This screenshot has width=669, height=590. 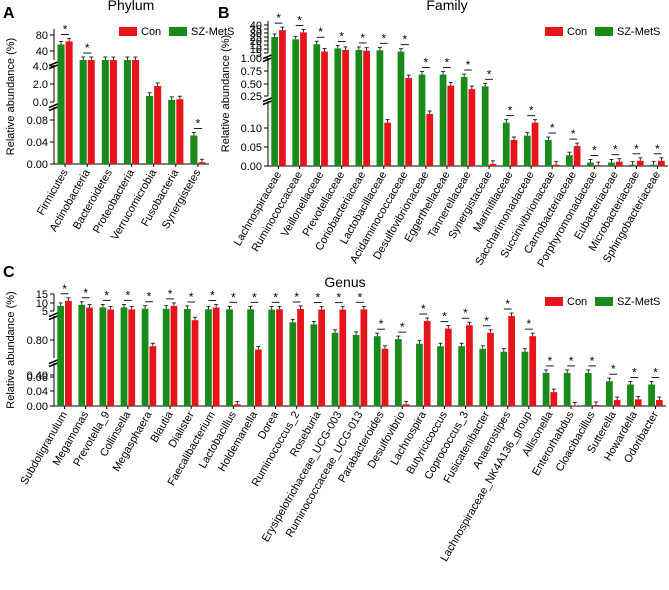 What do you see at coordinates (37, 378) in the screenshot?
I see `y-tick-label-C: 0.08` at bounding box center [37, 378].